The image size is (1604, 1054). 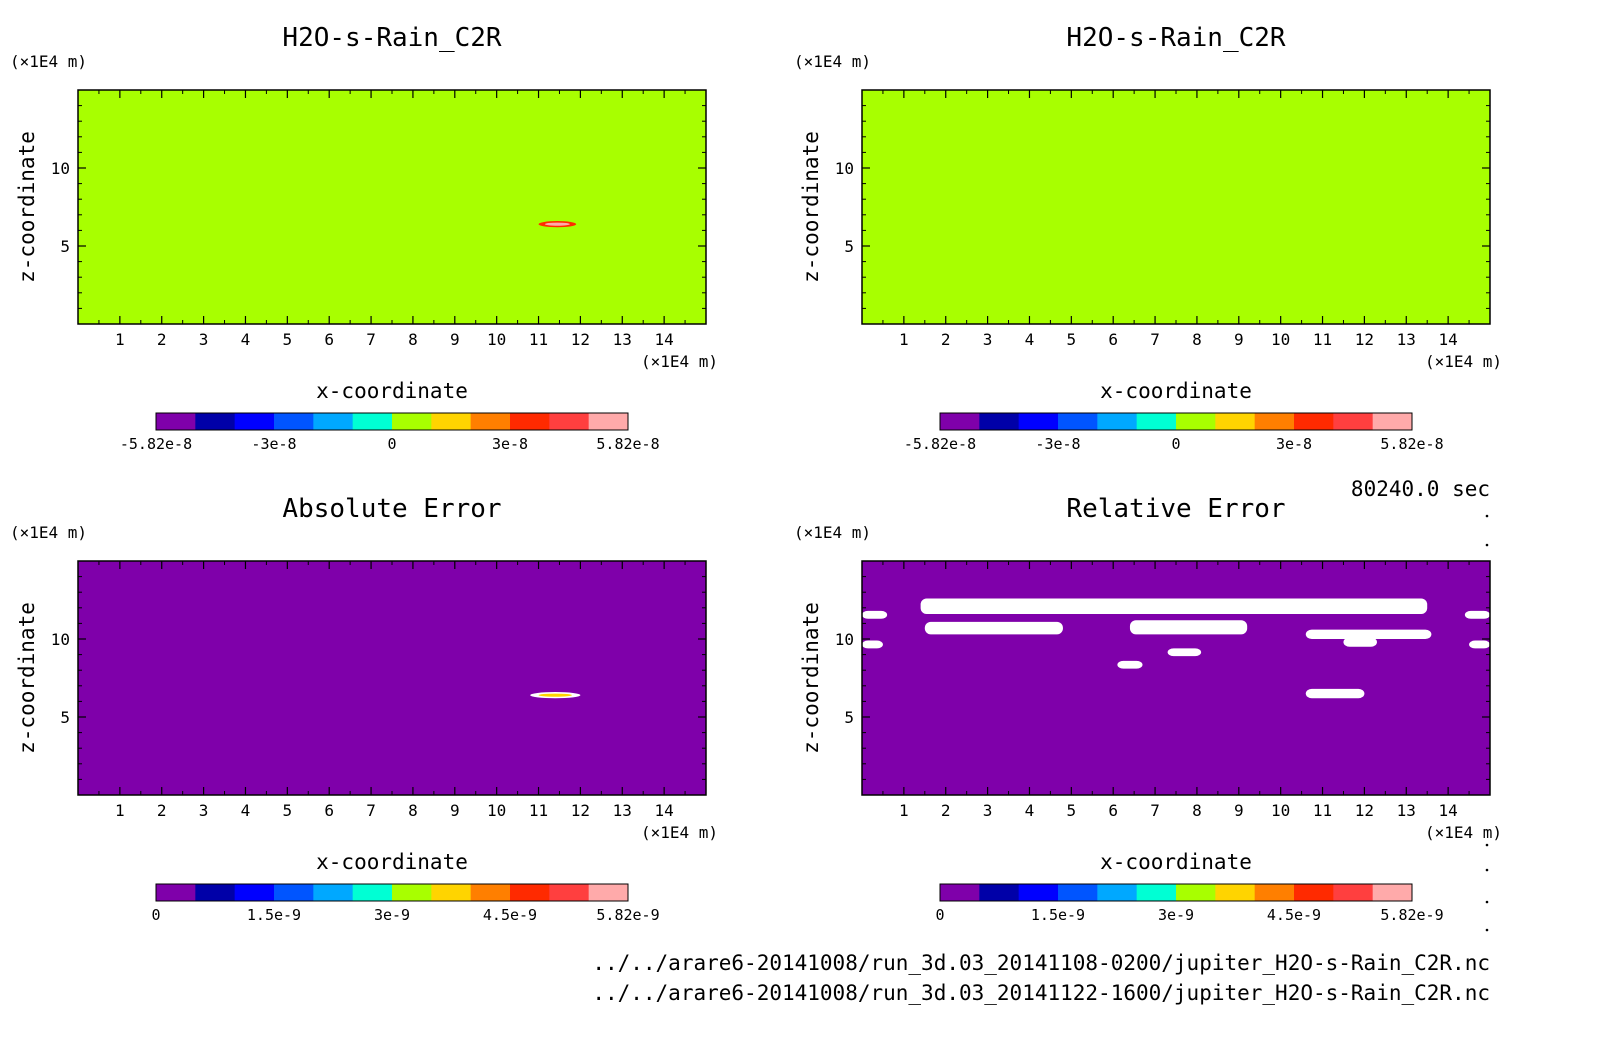 I want to click on colorbar-tick-label: -5.82e-8, so click(x=940, y=444).